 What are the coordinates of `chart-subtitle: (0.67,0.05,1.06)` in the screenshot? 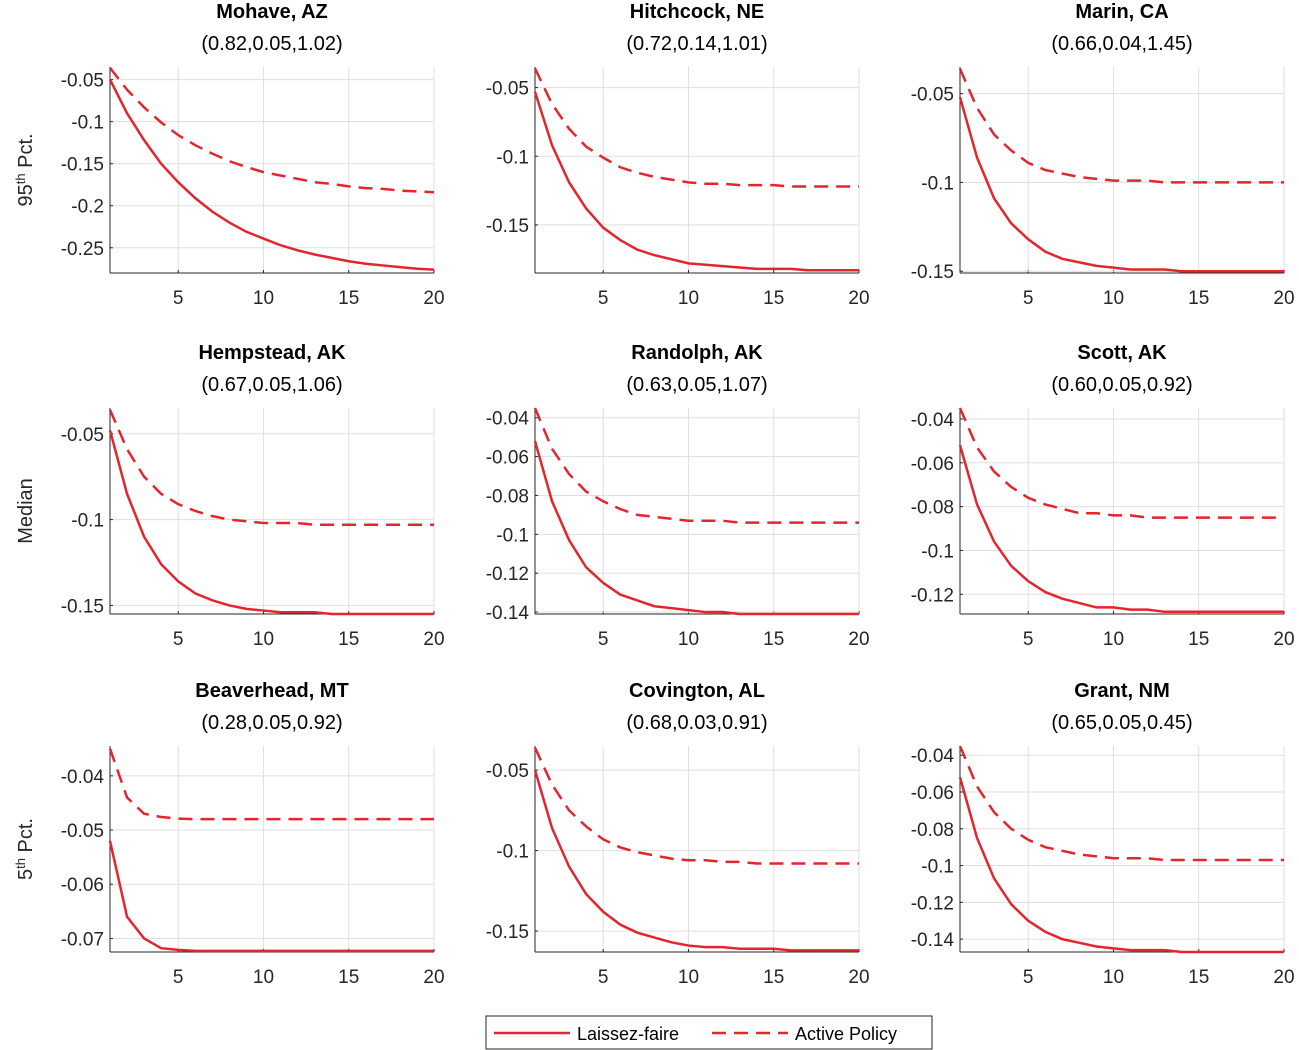 It's located at (271, 385).